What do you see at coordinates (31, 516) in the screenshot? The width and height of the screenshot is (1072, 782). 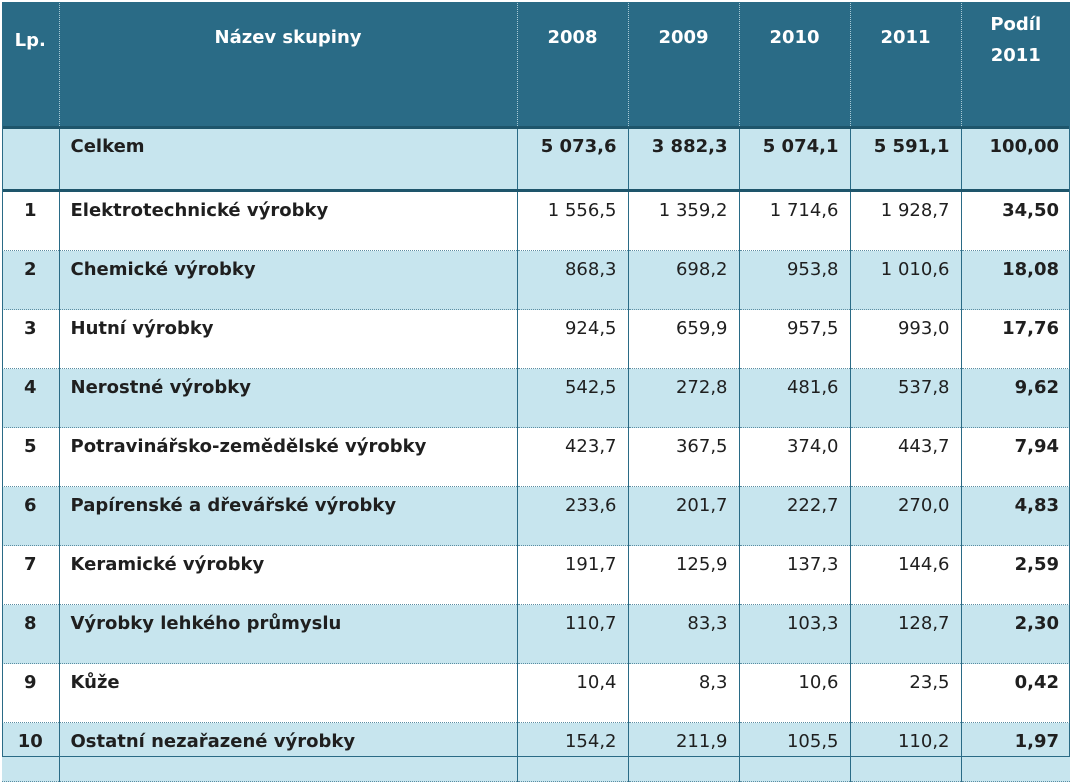 I see `row-lp: 6` at bounding box center [31, 516].